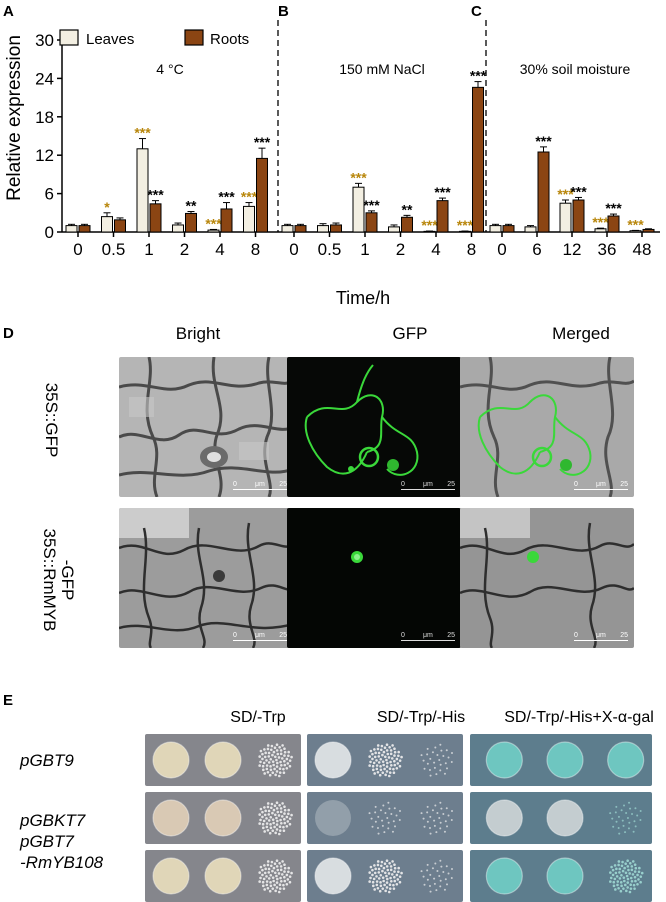  I want to click on row-label-35s-rmmyb: 35S::RmMYB -GFP, so click(58, 580).